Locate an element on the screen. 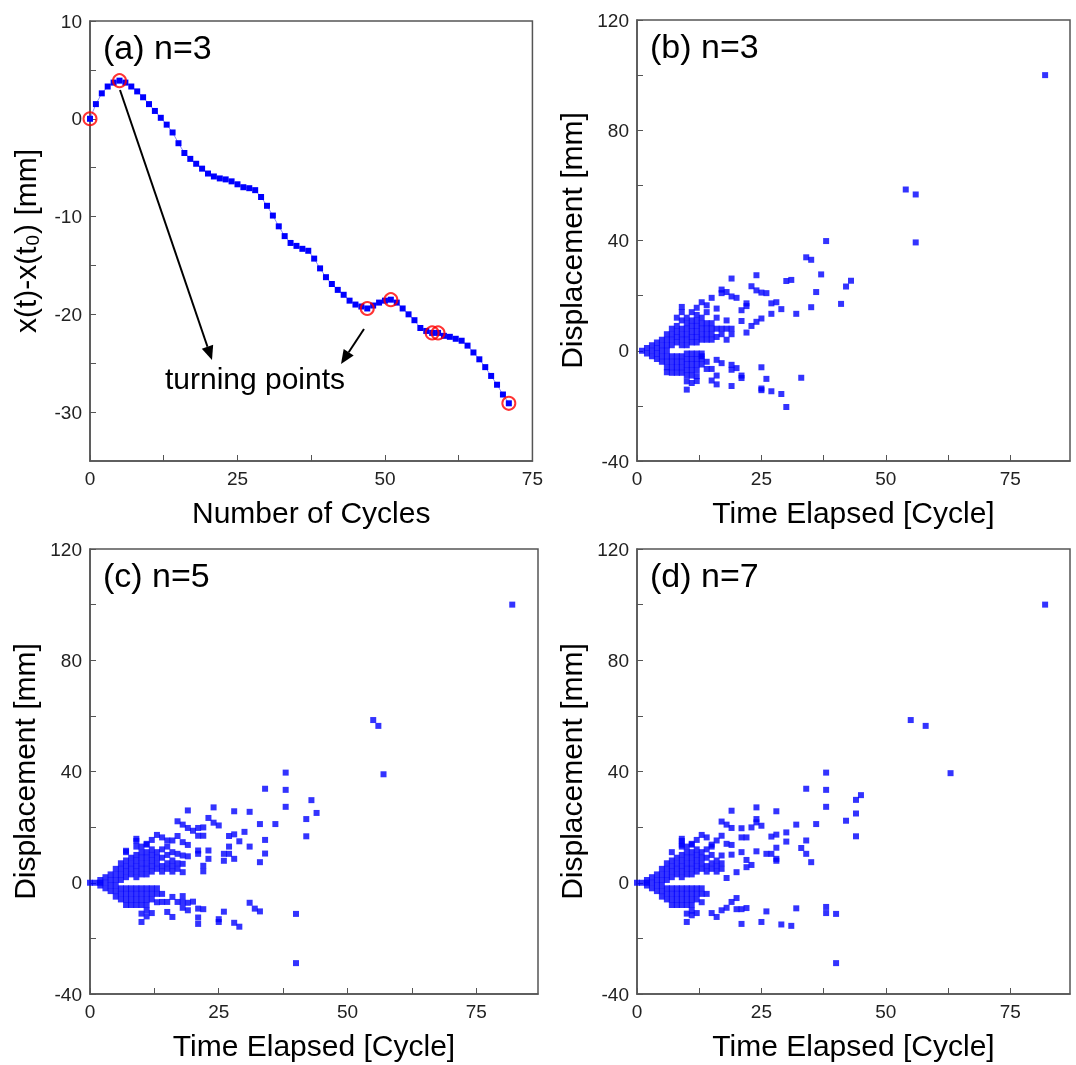 Image resolution: width=1076 pixels, height=1065 pixels. chart-title: (a) n=3 is located at coordinates (157, 47).